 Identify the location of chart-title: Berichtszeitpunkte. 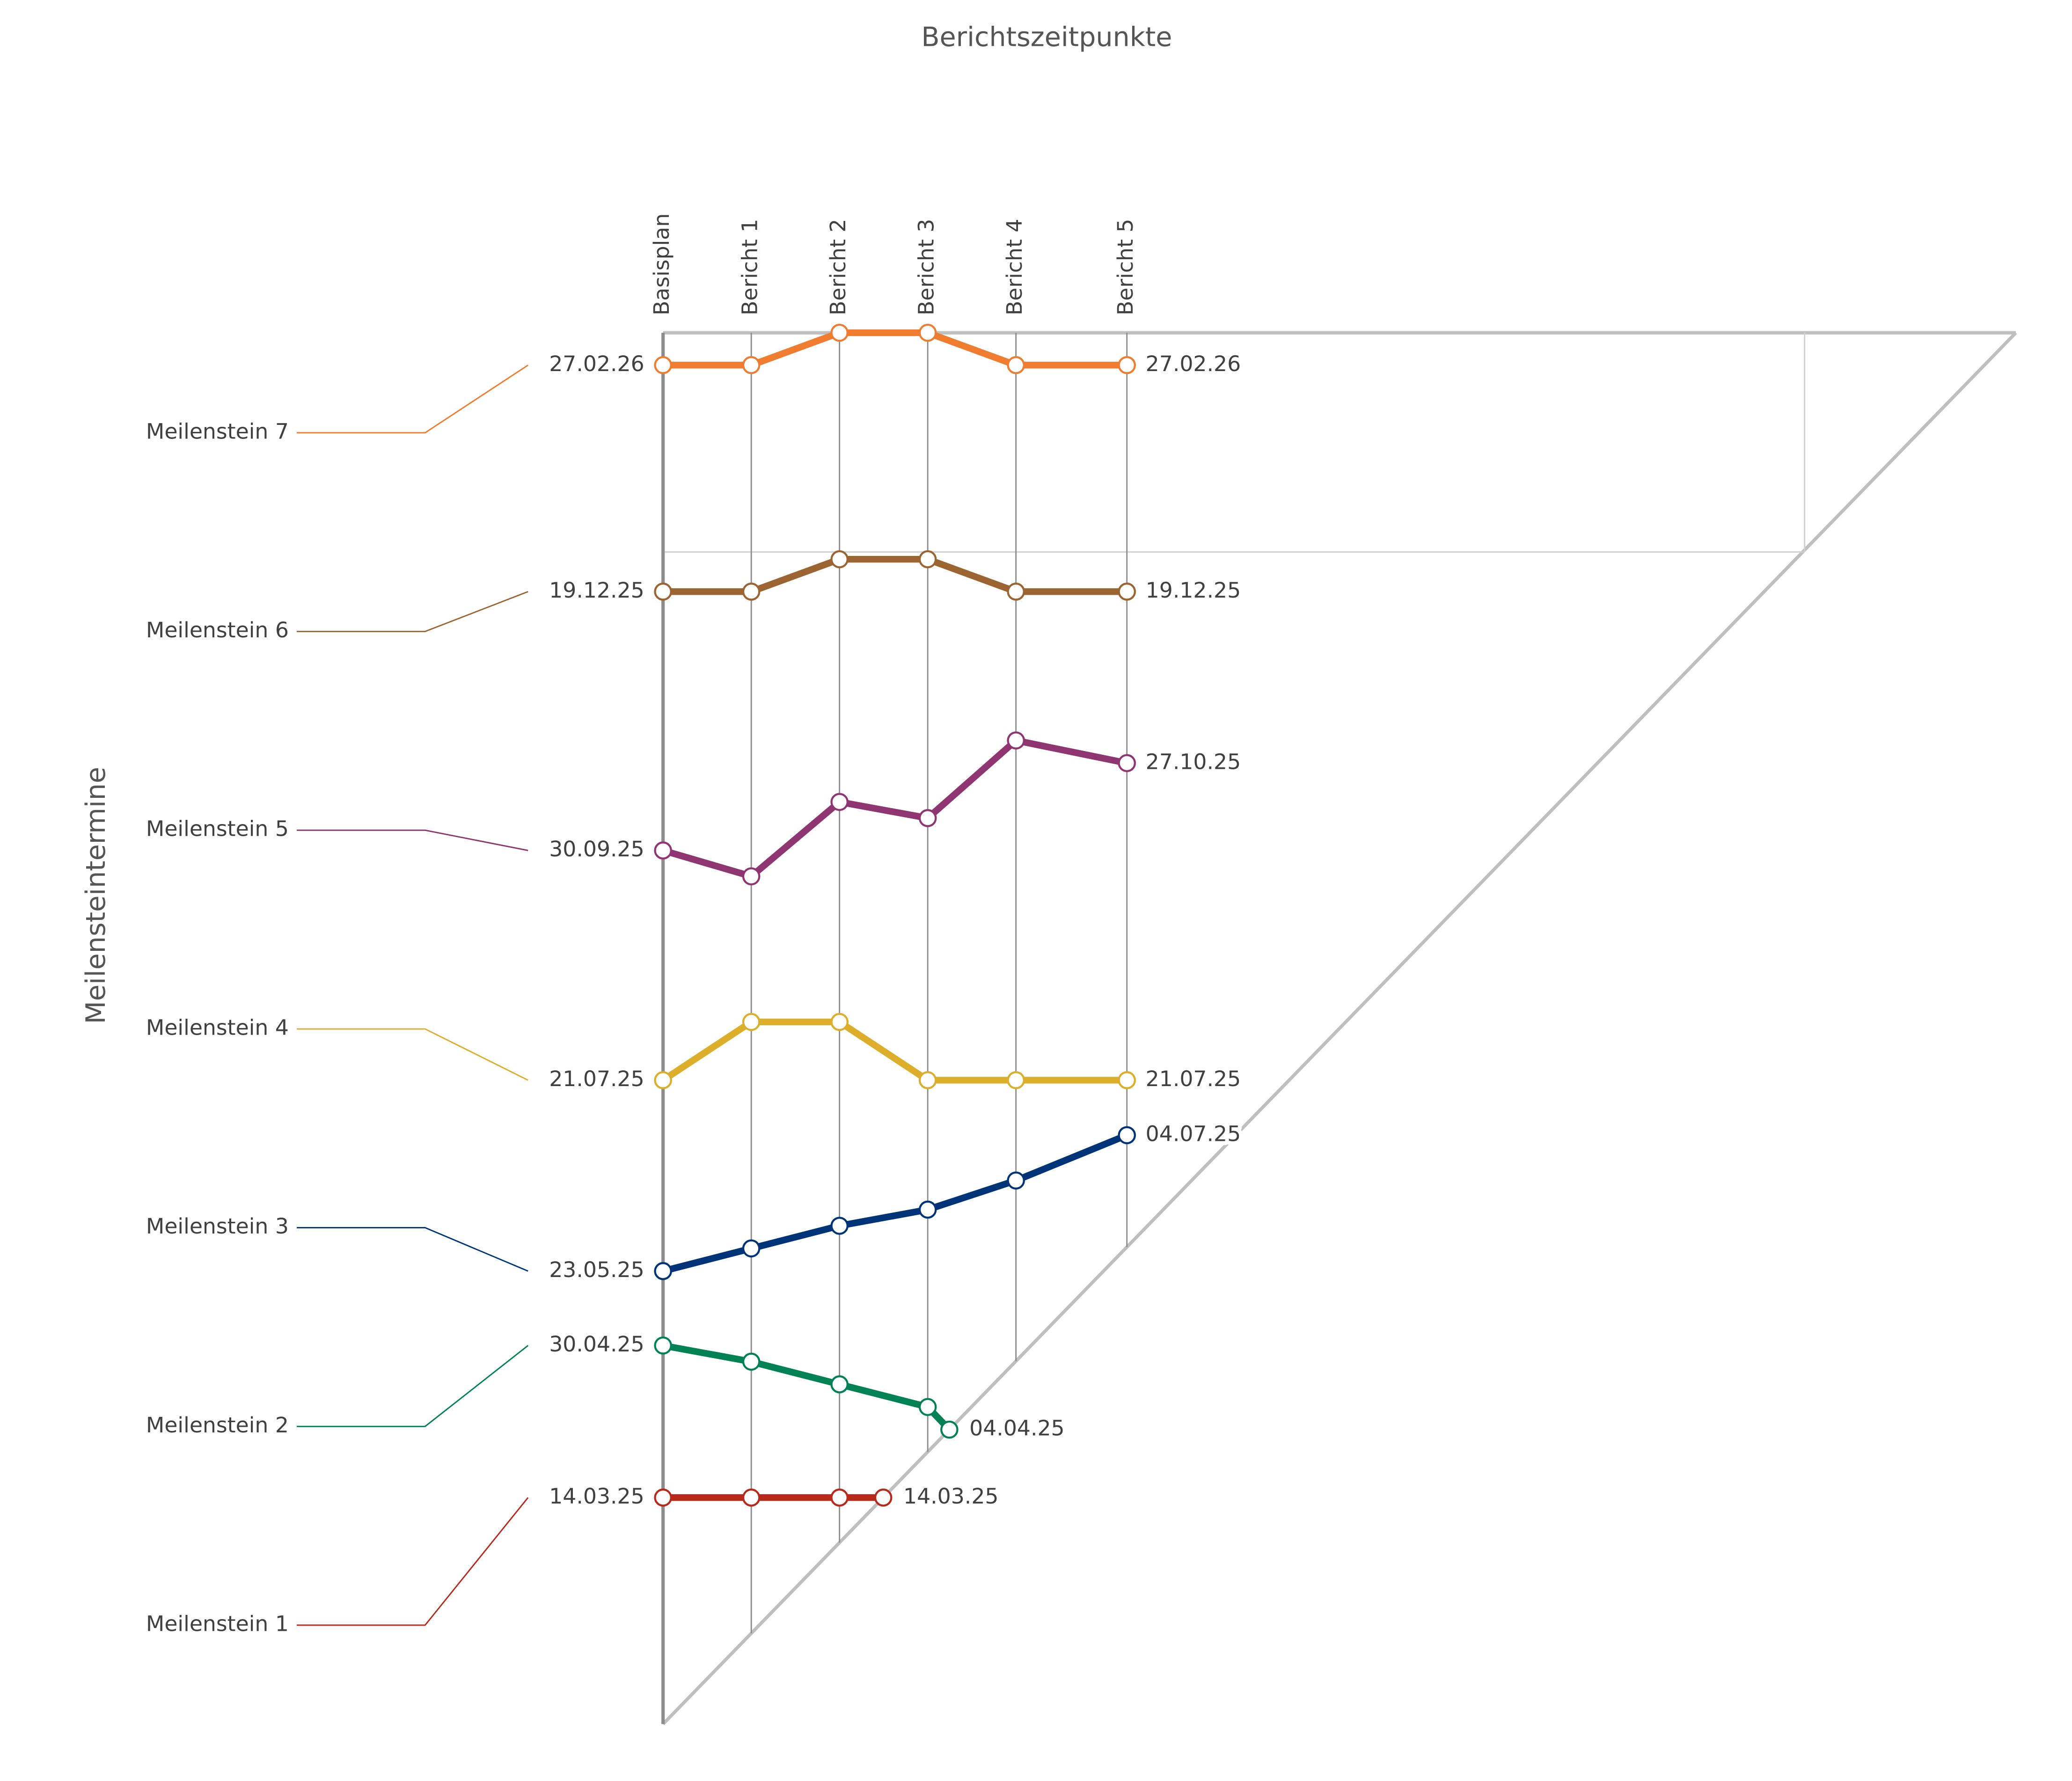
(1046, 37).